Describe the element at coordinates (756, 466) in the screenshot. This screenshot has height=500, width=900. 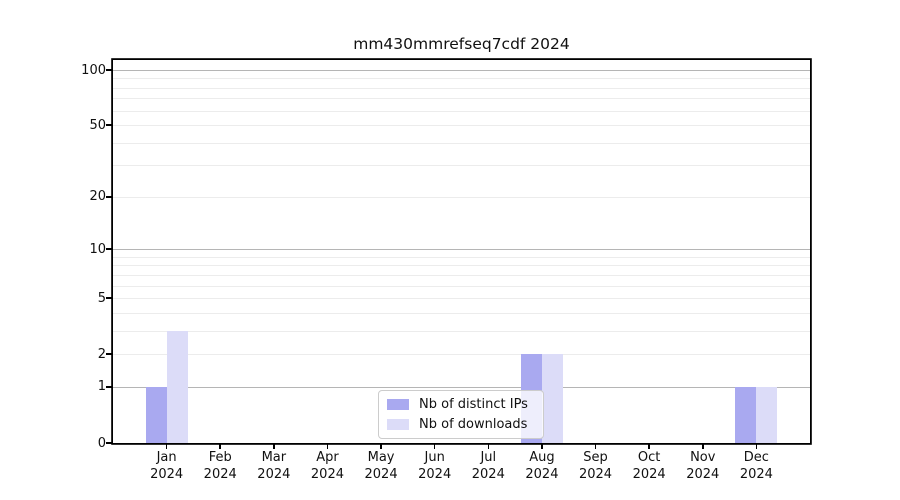
I see `x-tick-label-dec: Dec 2024` at that location.